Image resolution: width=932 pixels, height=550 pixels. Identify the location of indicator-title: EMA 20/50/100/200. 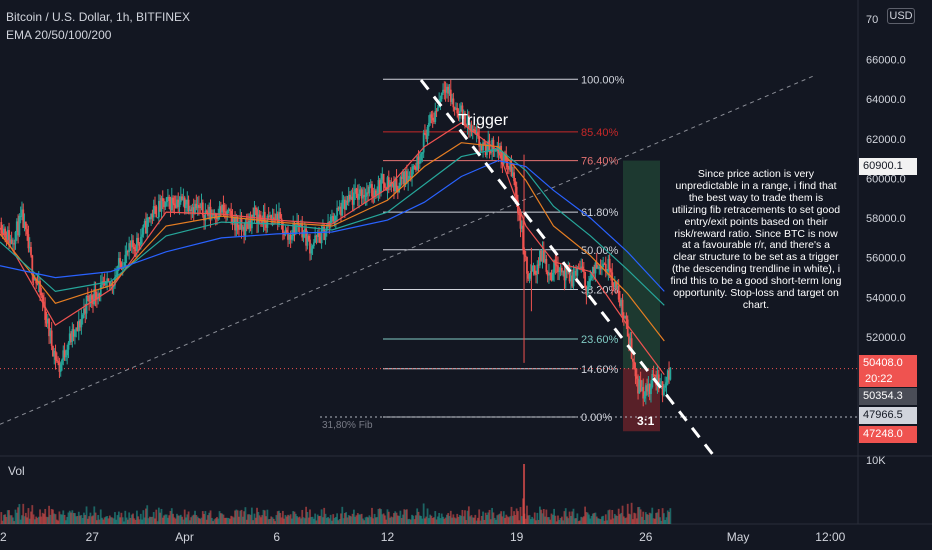
(59, 35).